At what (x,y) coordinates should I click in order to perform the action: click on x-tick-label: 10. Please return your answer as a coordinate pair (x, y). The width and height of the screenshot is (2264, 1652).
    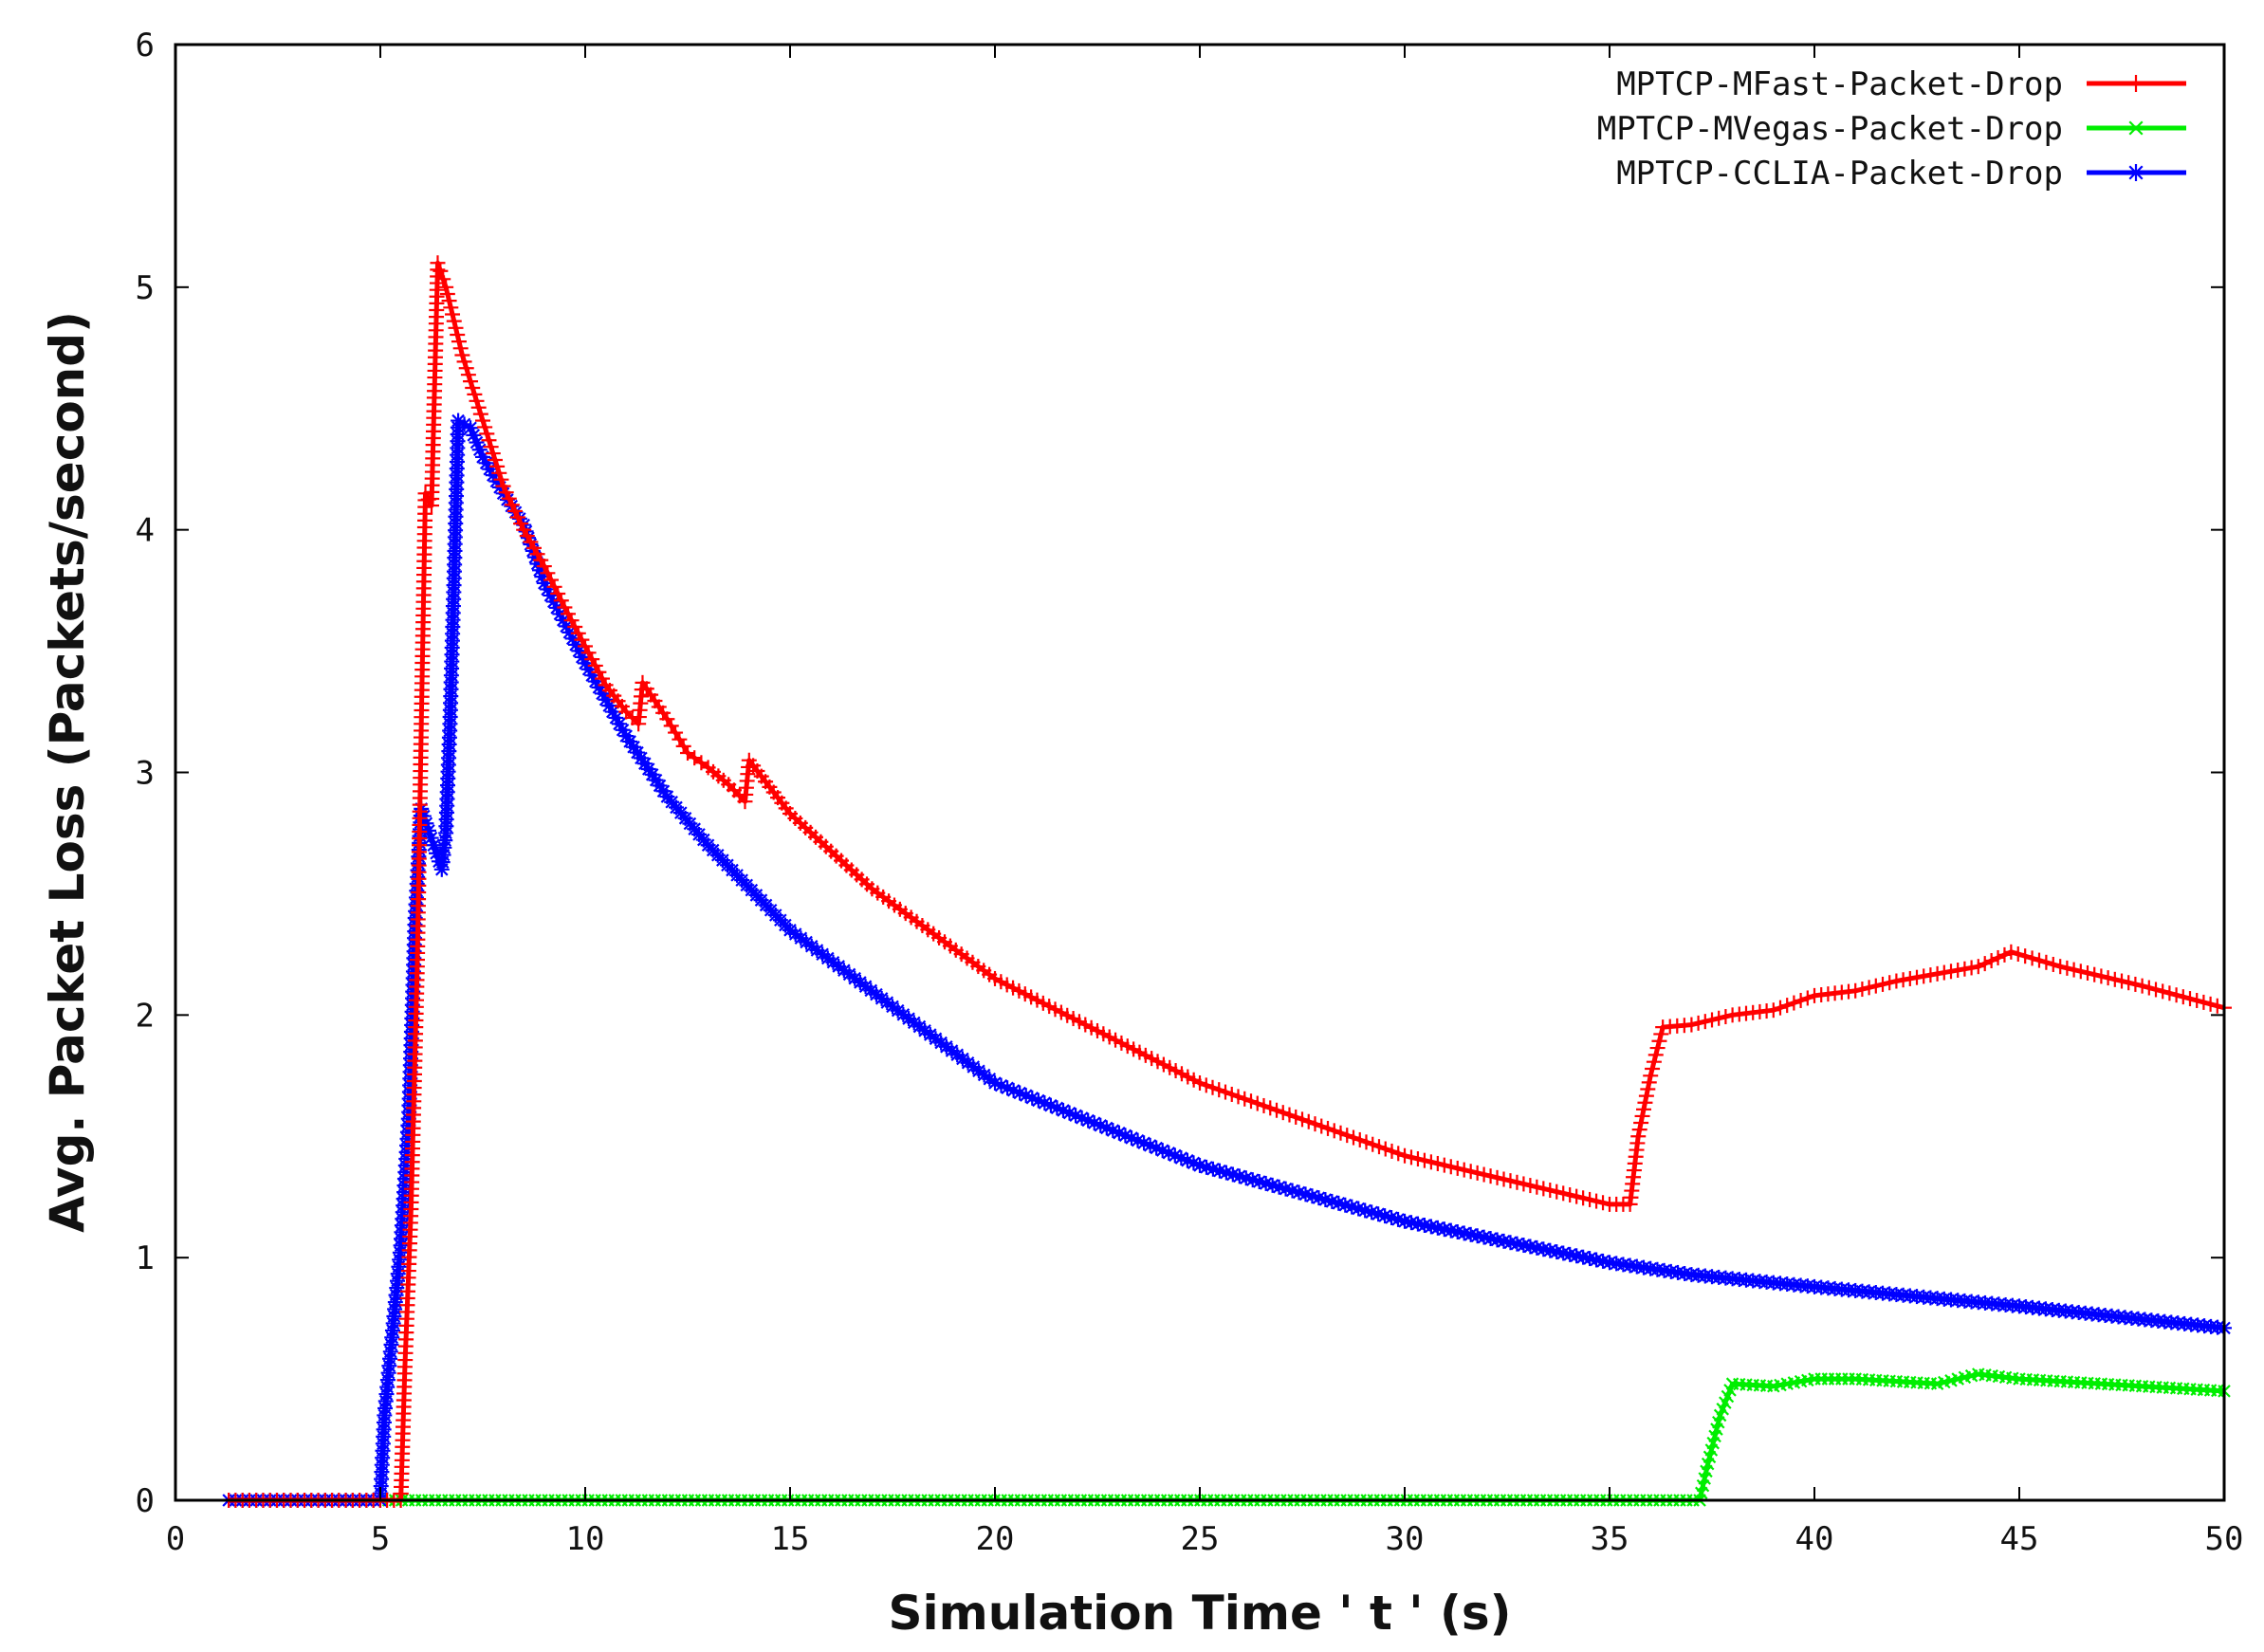
    Looking at the image, I should click on (585, 1539).